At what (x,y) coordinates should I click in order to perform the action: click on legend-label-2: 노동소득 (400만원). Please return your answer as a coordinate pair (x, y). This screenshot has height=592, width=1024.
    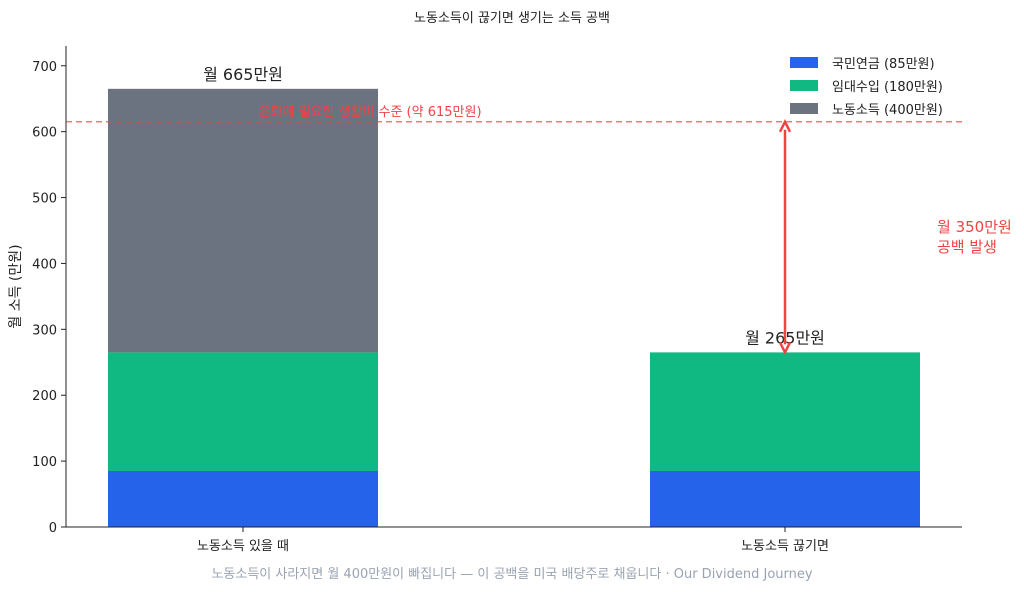
    Looking at the image, I should click on (887, 110).